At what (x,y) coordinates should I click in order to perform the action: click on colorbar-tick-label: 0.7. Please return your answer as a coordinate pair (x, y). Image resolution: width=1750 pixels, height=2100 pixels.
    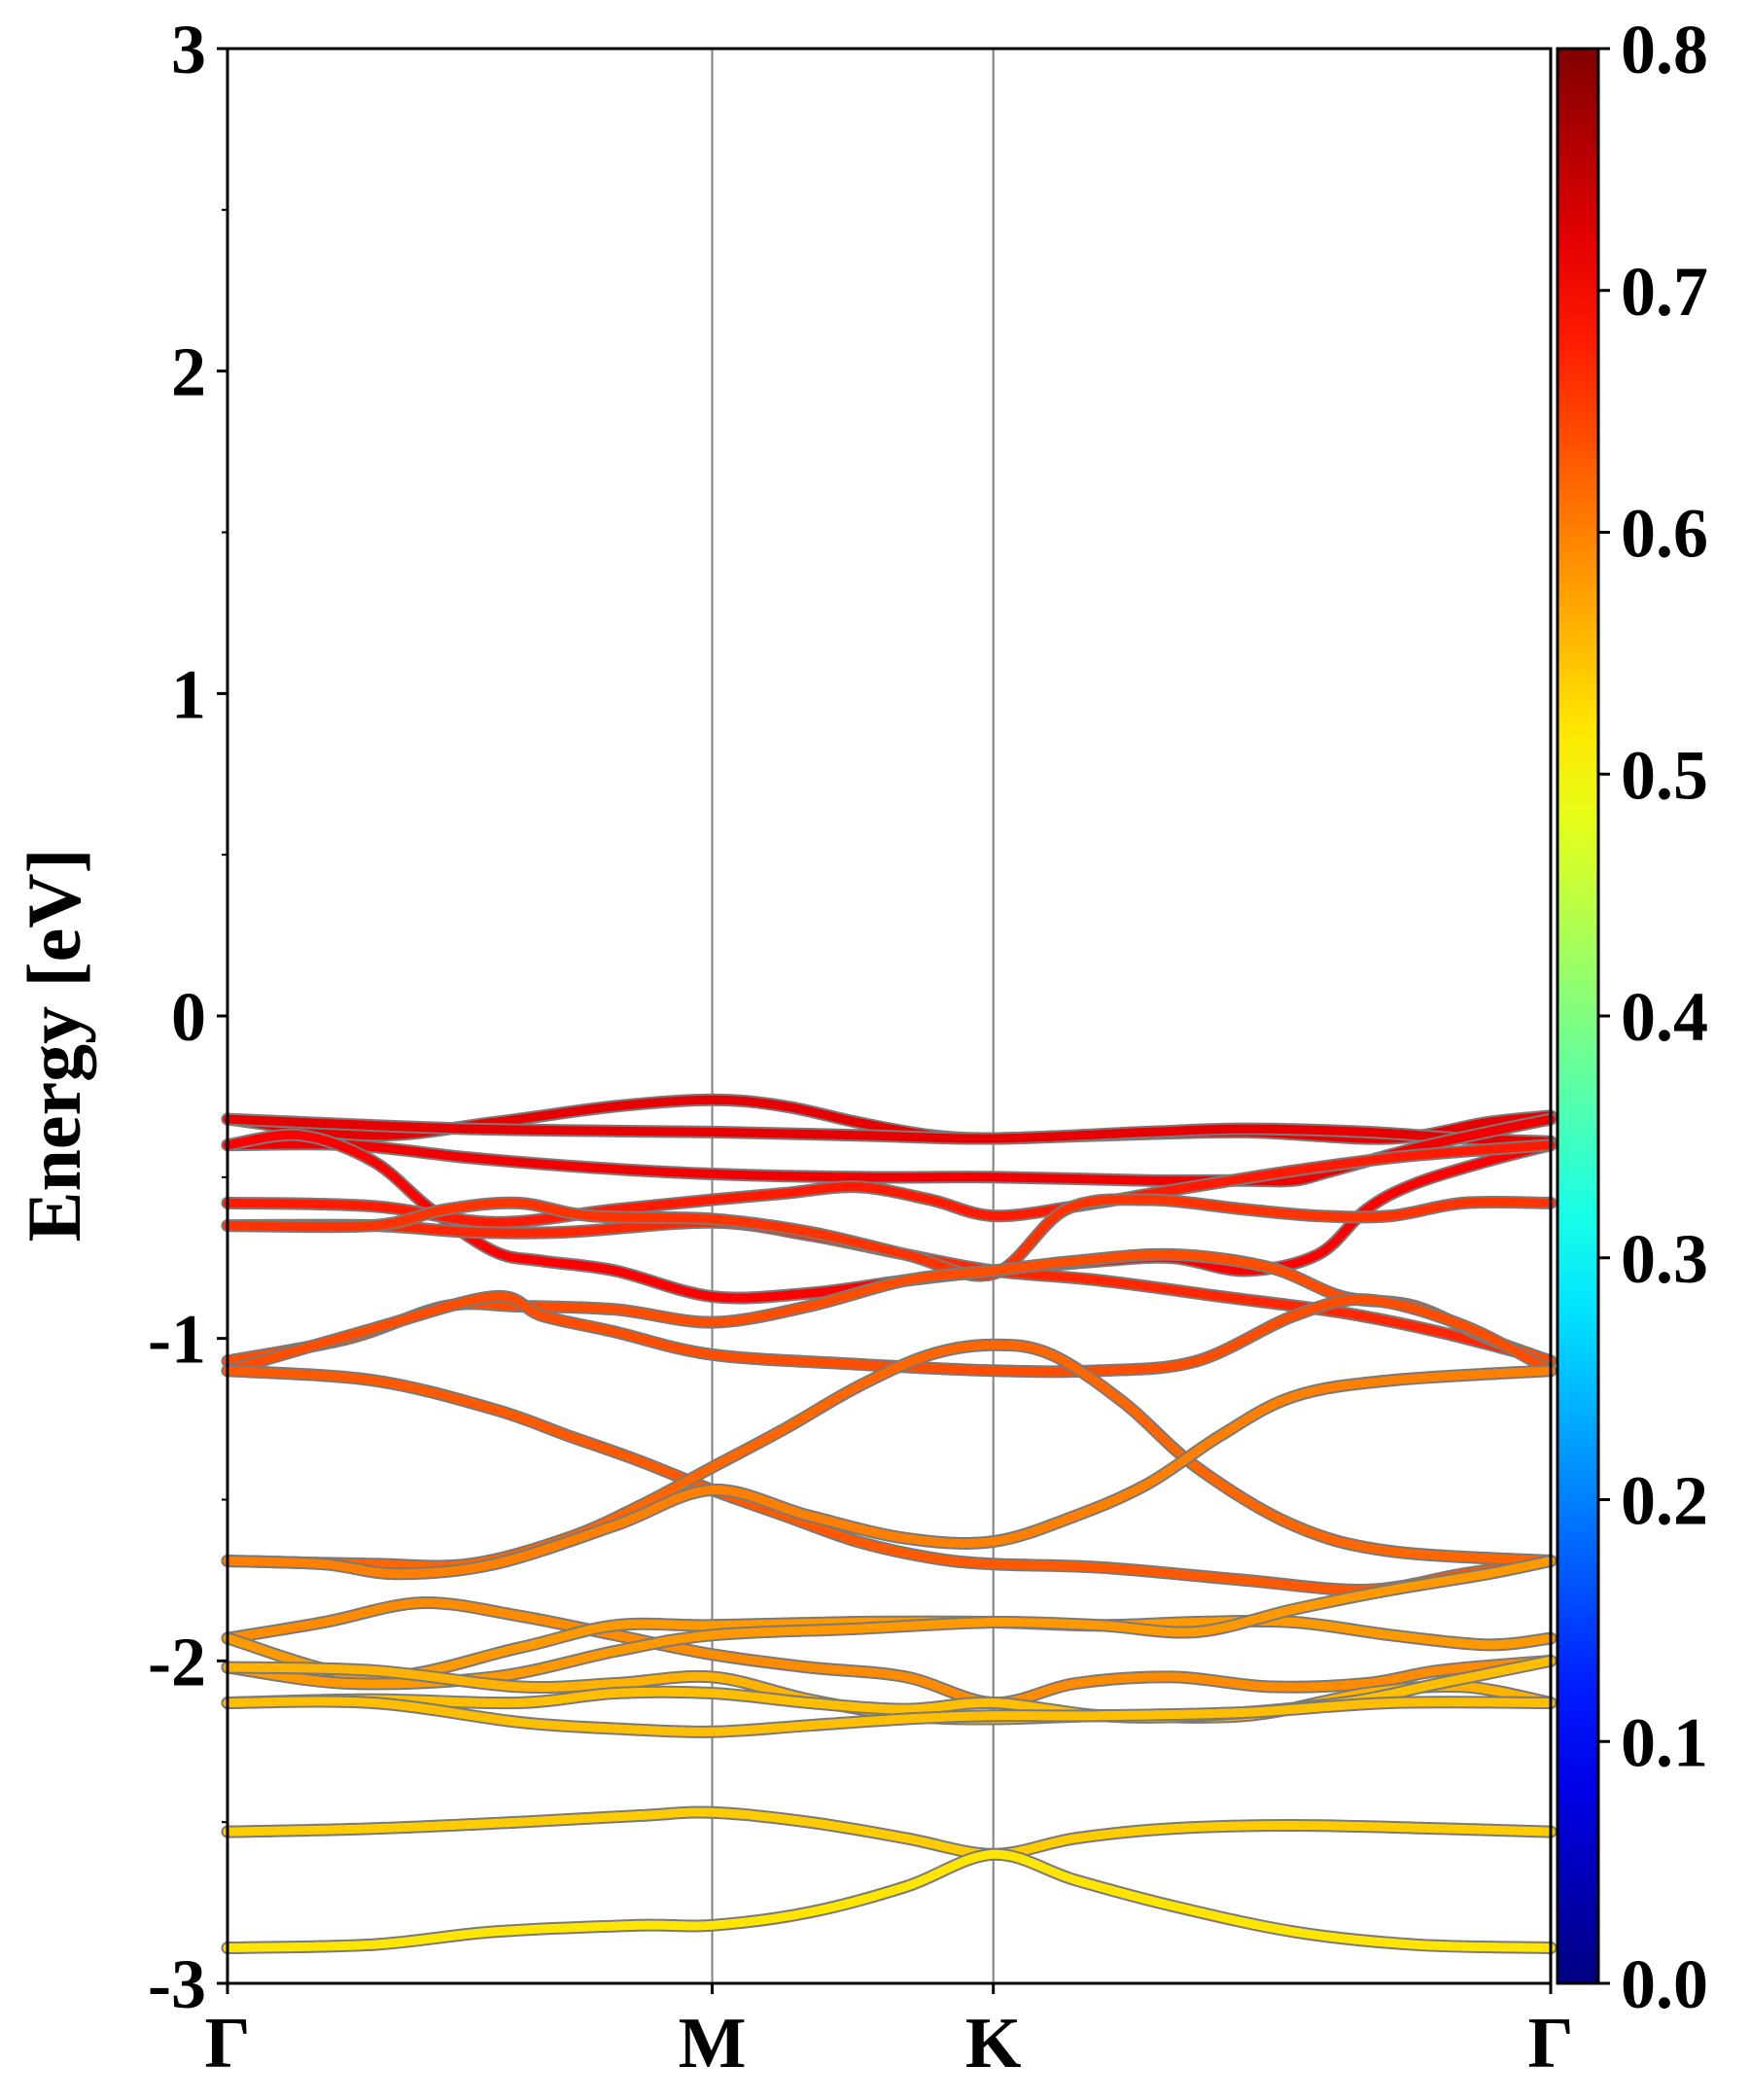
    Looking at the image, I should click on (1664, 292).